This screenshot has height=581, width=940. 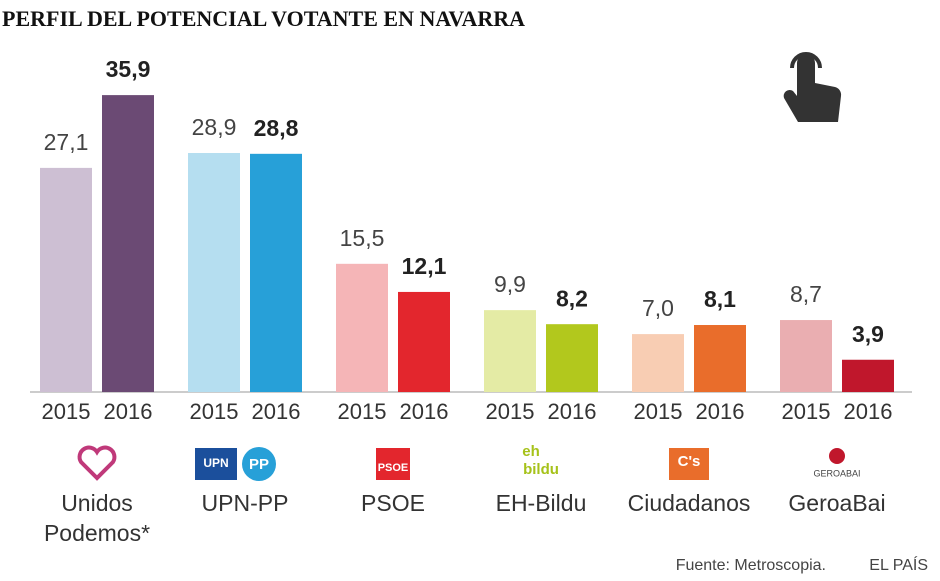 I want to click on logo-pp, so click(x=259, y=464).